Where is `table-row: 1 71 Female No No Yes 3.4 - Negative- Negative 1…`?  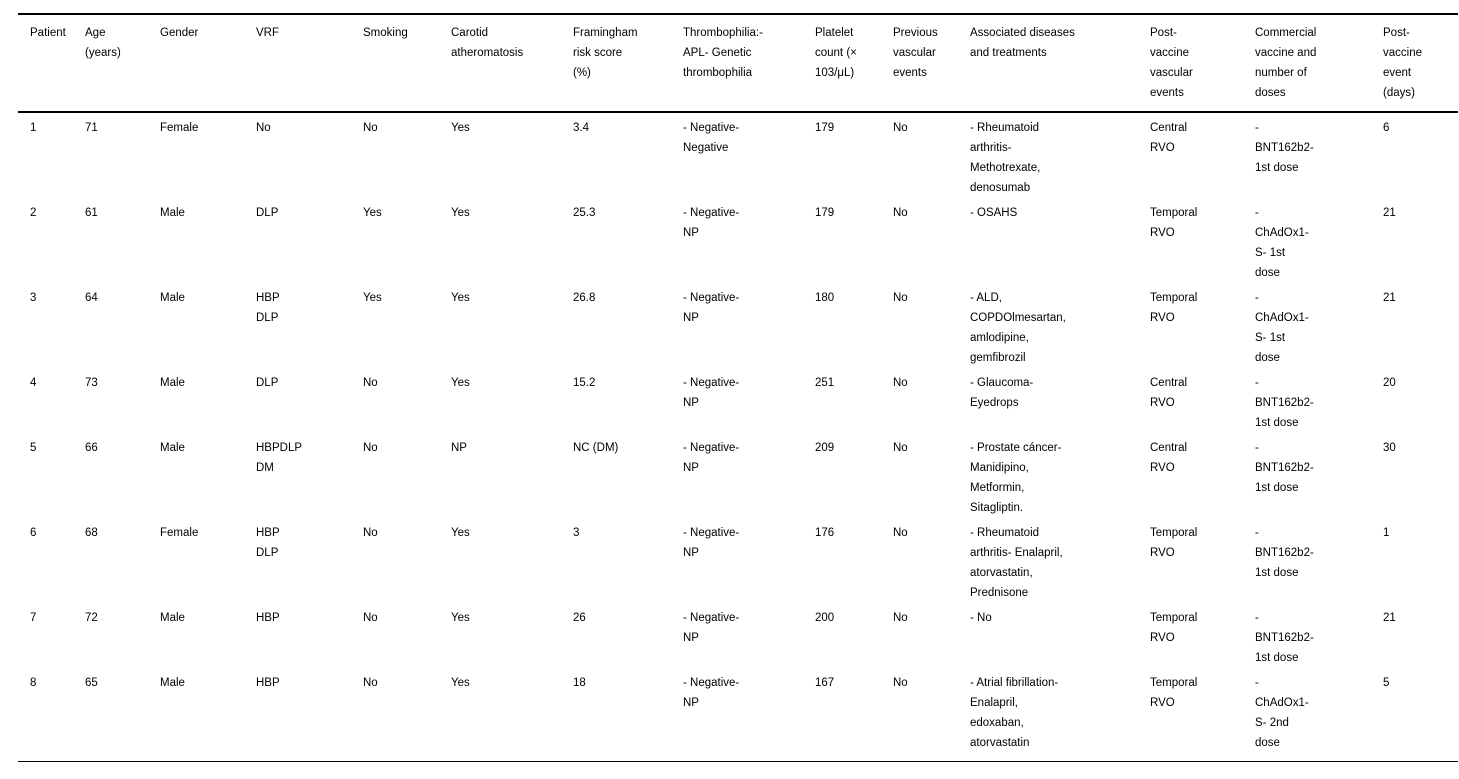 table-row: 1 71 Female No No Yes 3.4 - Negative- Negative 1… is located at coordinates (738, 155).